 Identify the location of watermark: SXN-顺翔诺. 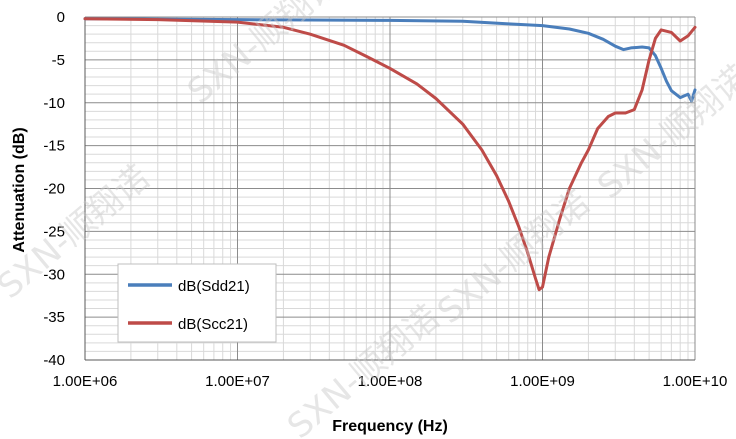
(663, 132).